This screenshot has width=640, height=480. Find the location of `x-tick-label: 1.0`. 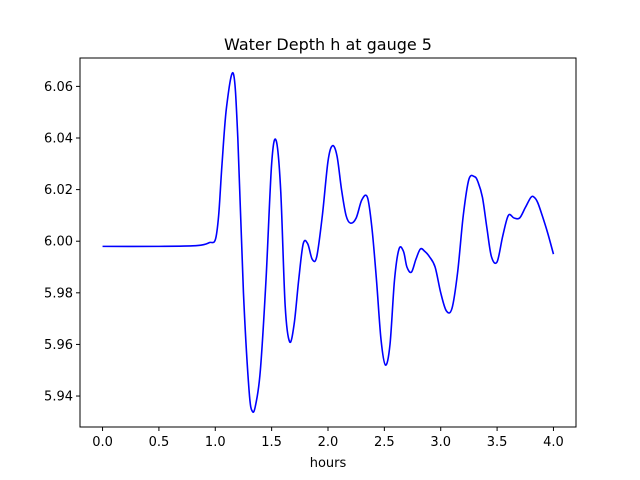

x-tick-label: 1.0 is located at coordinates (215, 442).